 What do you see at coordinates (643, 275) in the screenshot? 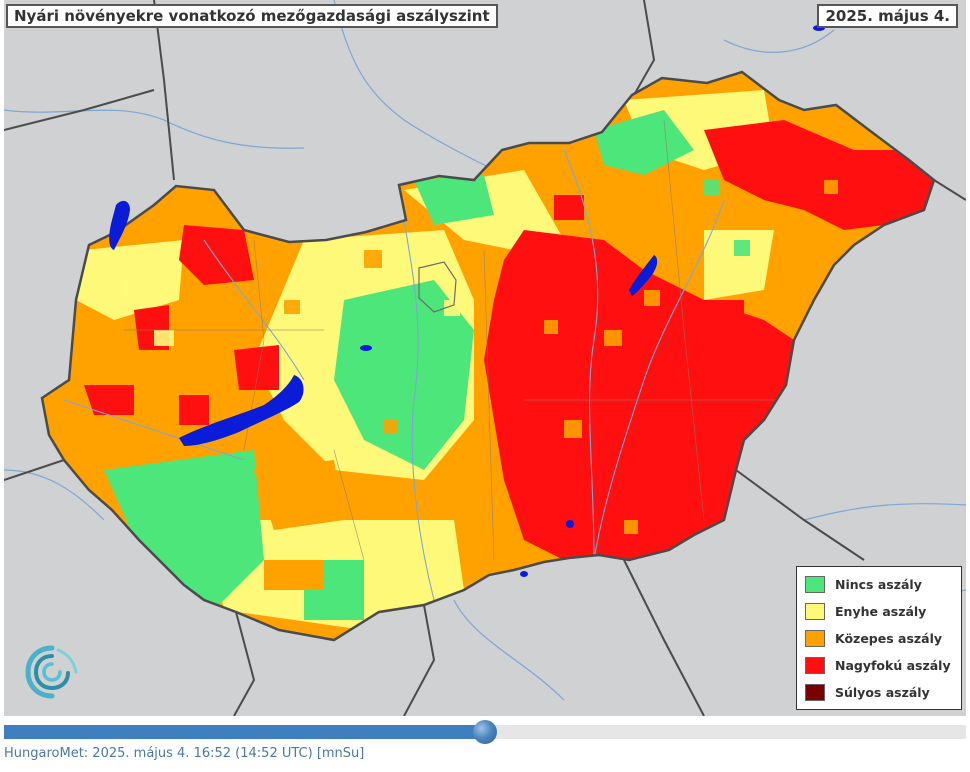
I see `lake-tisza` at bounding box center [643, 275].